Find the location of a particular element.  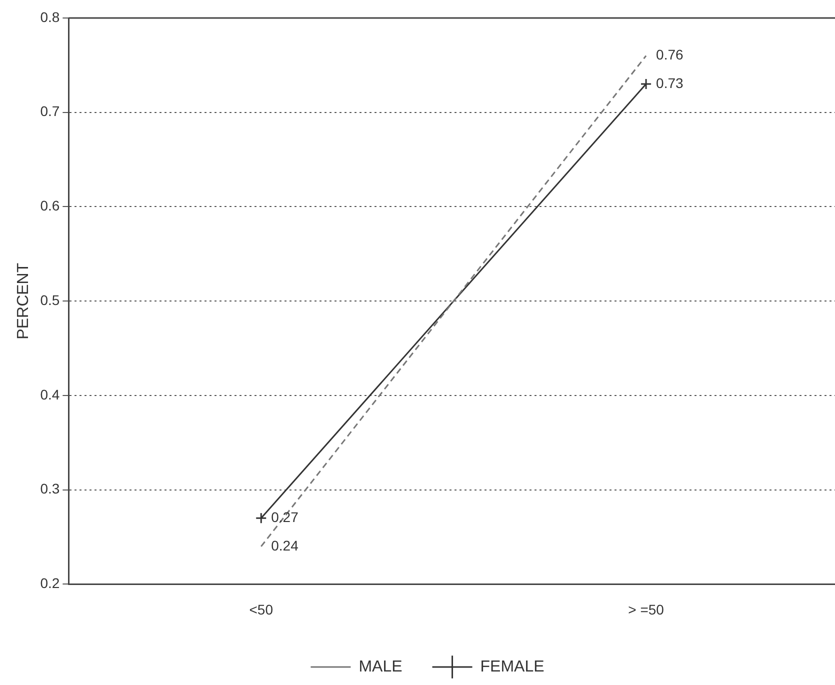

data-label: 0.27 is located at coordinates (285, 517).